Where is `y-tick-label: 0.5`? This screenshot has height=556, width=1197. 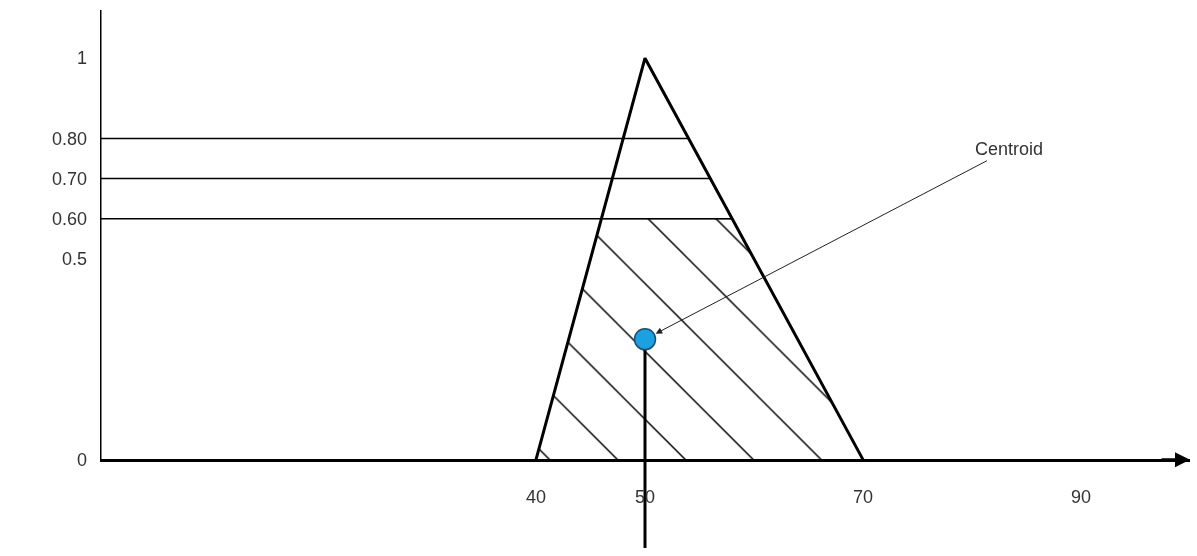 y-tick-label: 0.5 is located at coordinates (74, 259).